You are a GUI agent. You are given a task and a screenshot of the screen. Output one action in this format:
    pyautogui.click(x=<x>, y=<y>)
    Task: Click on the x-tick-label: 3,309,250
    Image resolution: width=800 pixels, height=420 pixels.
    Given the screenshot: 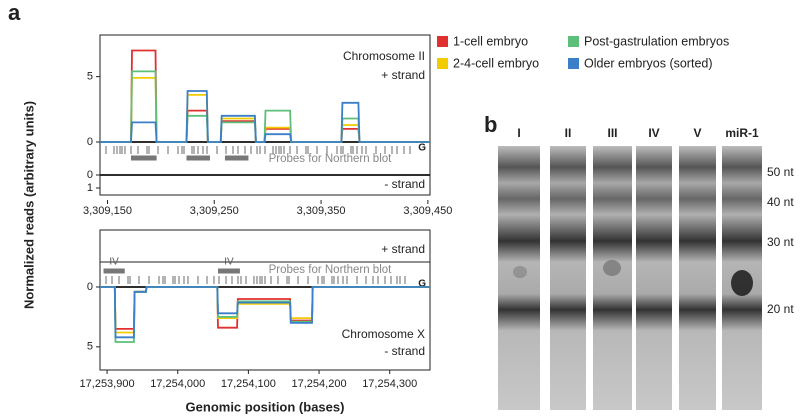 What is the action you would take?
    pyautogui.click(x=214, y=211)
    